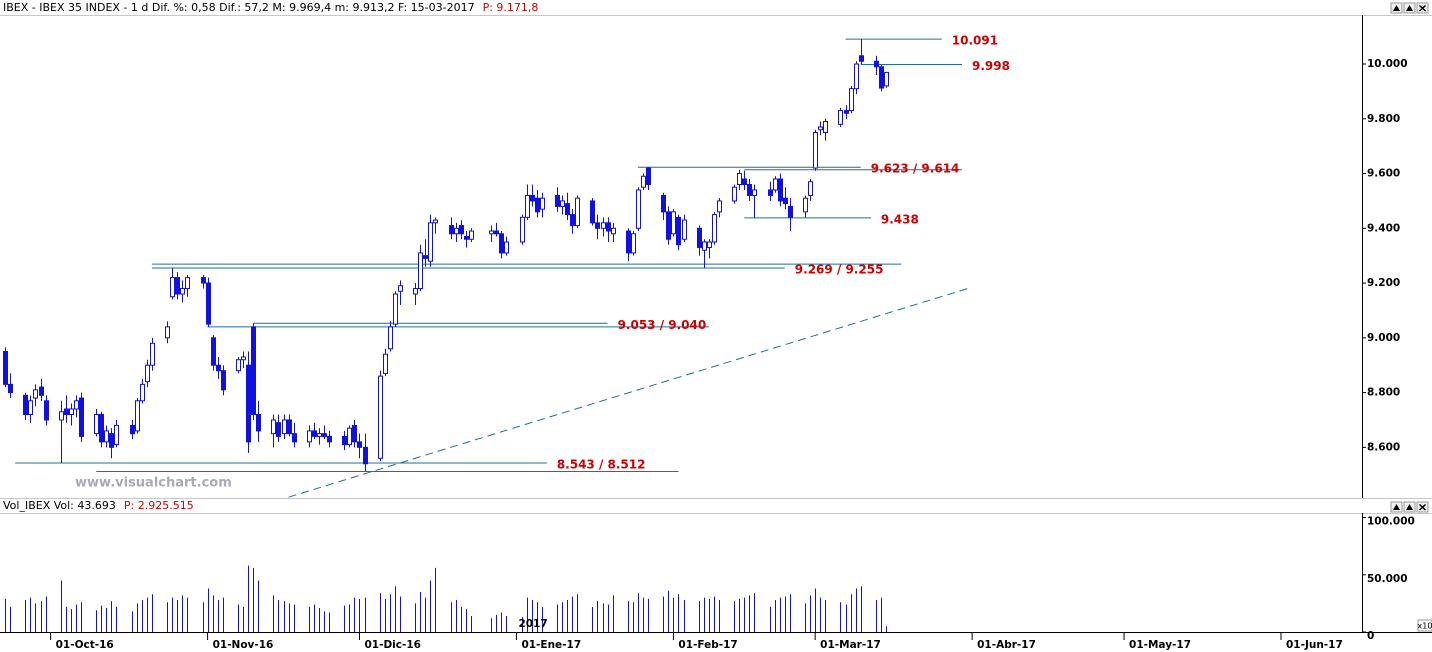  What do you see at coordinates (662, 325) in the screenshot?
I see `level-label: 9.053 / 9.040` at bounding box center [662, 325].